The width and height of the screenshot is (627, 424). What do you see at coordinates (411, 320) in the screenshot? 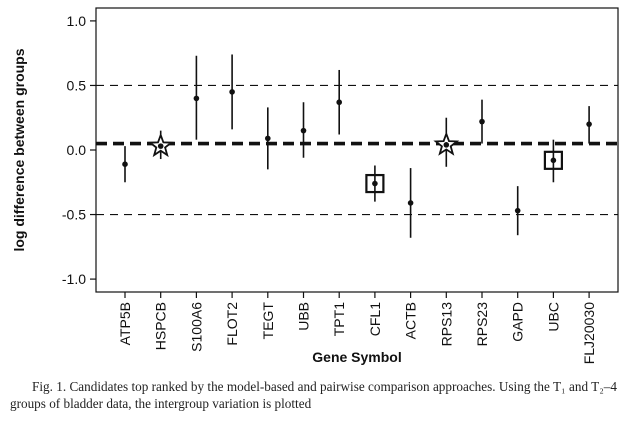
I see `x-tick-label: ACTB` at bounding box center [411, 320].